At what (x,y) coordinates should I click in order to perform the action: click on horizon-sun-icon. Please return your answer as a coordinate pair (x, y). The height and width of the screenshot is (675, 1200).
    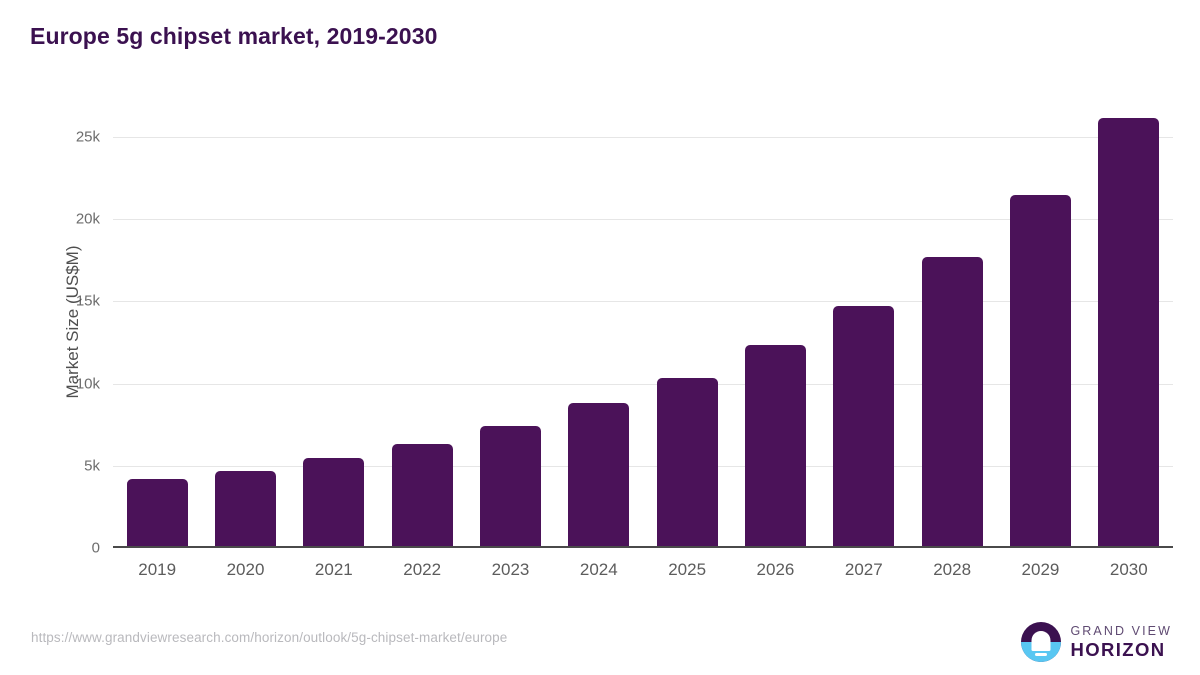
    Looking at the image, I should click on (1041, 642).